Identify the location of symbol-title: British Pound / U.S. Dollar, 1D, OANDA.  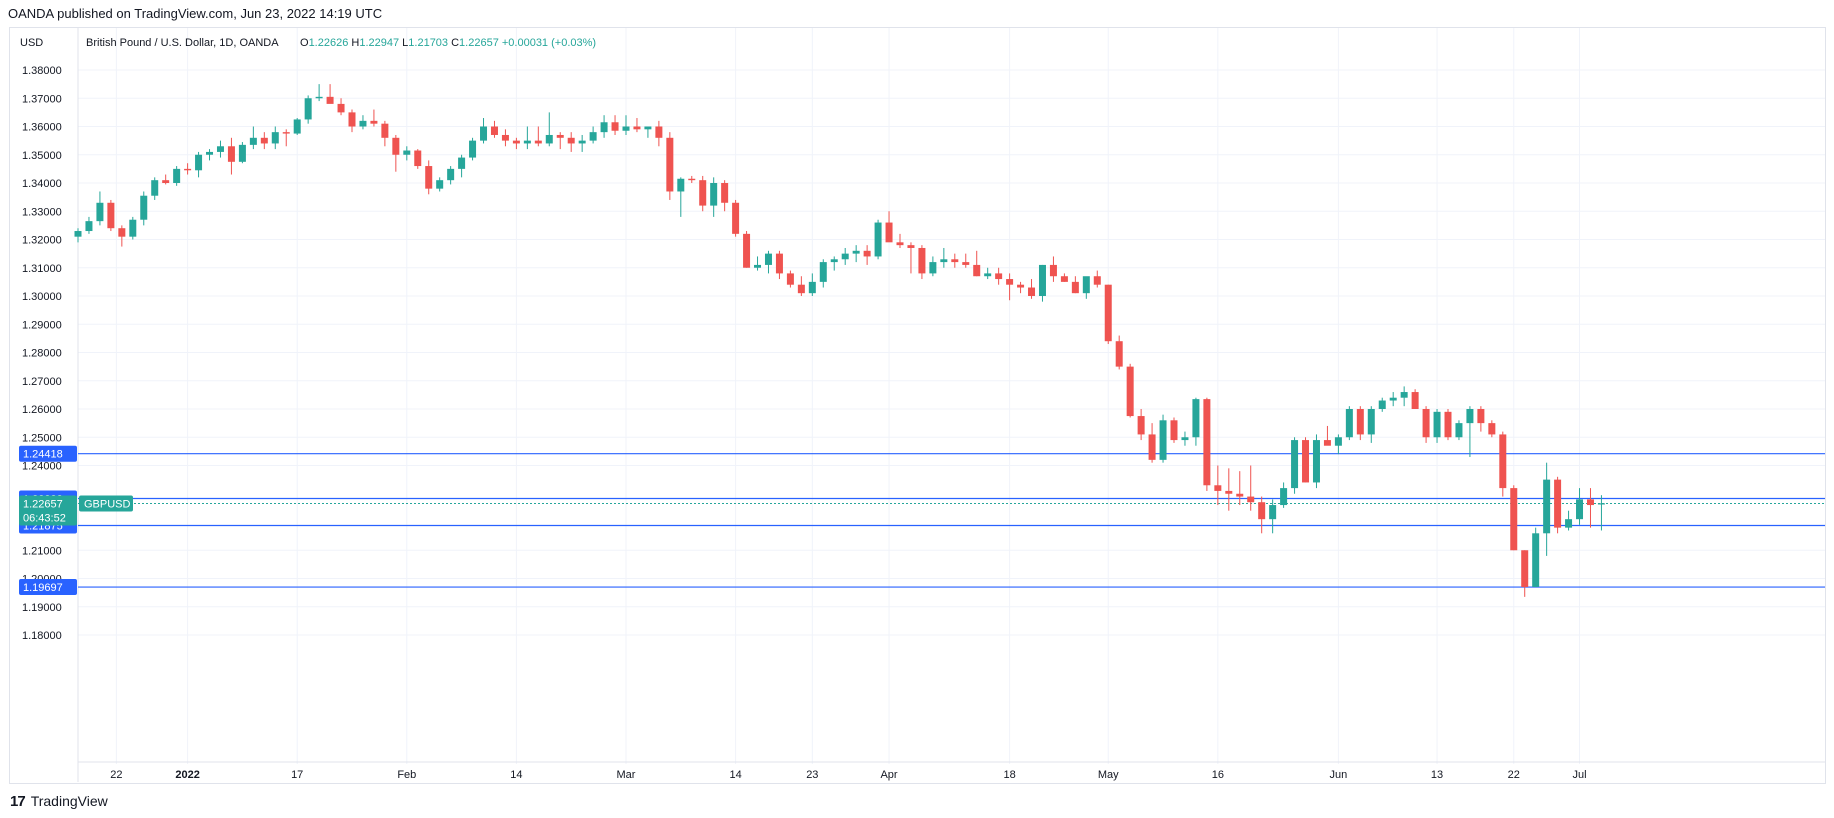
(182, 43).